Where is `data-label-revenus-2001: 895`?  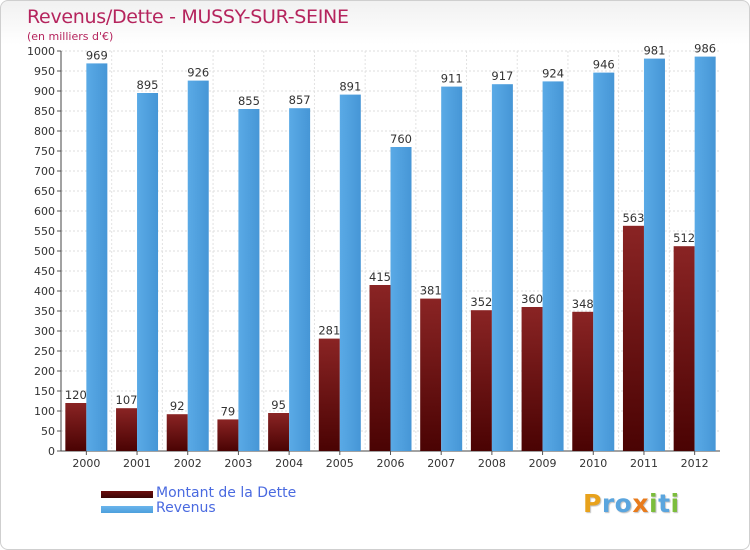
data-label-revenus-2001: 895 is located at coordinates (148, 85).